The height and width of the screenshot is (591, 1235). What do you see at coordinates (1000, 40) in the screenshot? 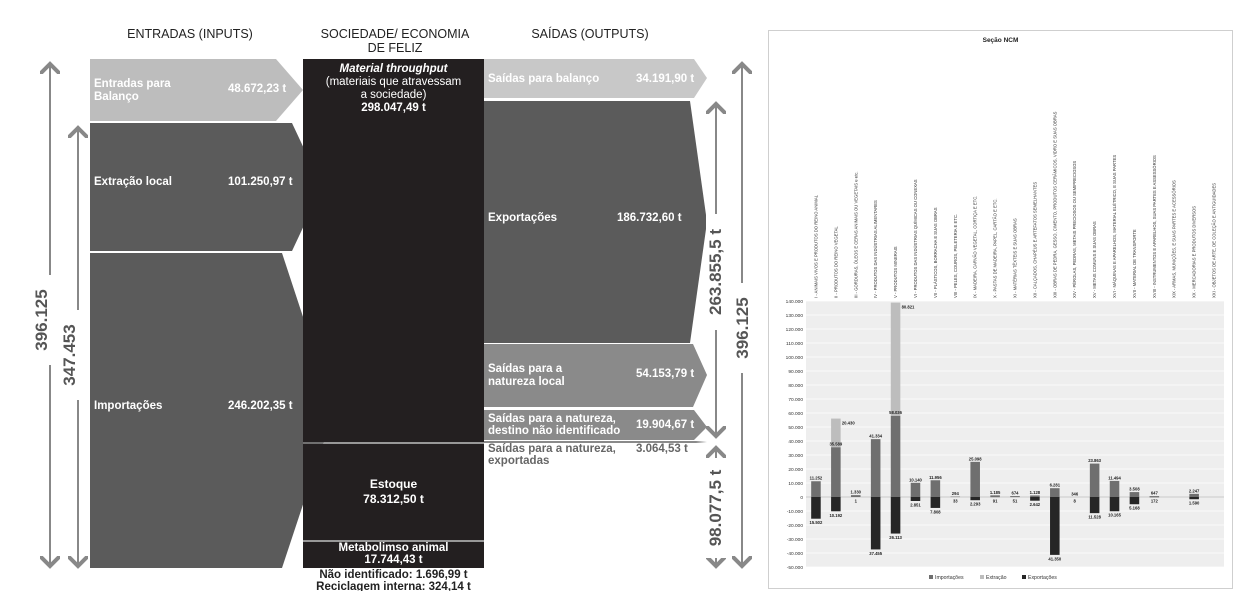
I see `chart-title: Seção NCM` at bounding box center [1000, 40].